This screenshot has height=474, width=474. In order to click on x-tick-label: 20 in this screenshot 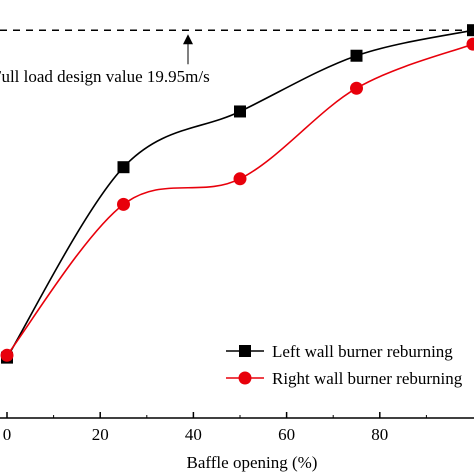, I will do `click(100, 434)`.